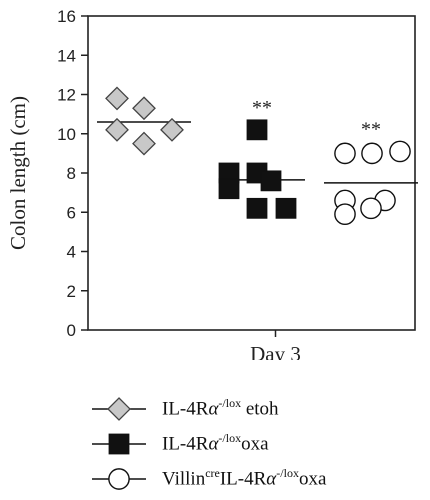  I want to click on legend-prefix: Villin, so click(184, 479).